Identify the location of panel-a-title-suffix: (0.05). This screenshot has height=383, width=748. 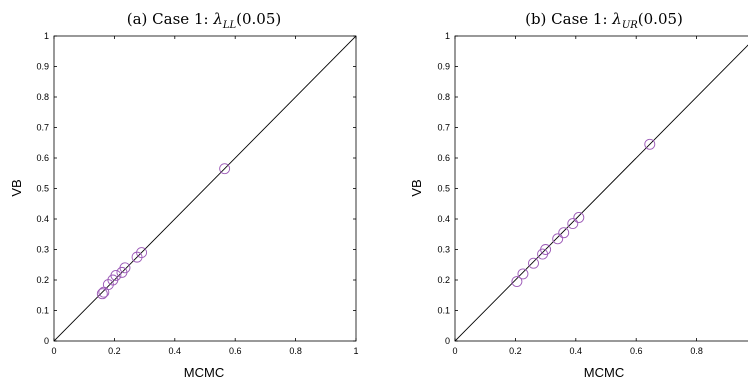
(258, 19).